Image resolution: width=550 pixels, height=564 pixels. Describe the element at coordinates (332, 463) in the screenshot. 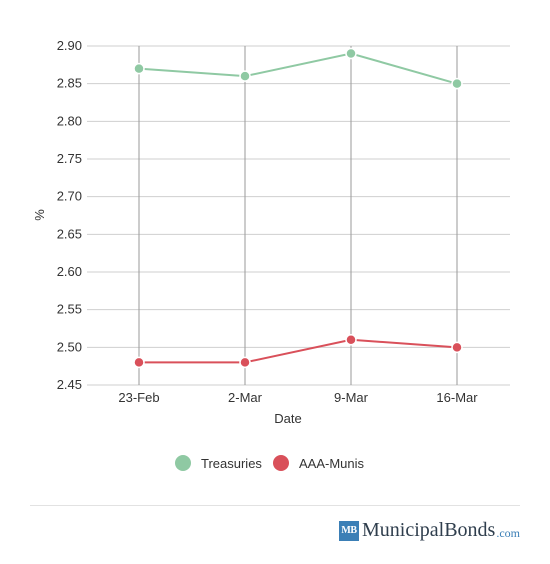

I see `legend-label: AAA-Munis` at that location.